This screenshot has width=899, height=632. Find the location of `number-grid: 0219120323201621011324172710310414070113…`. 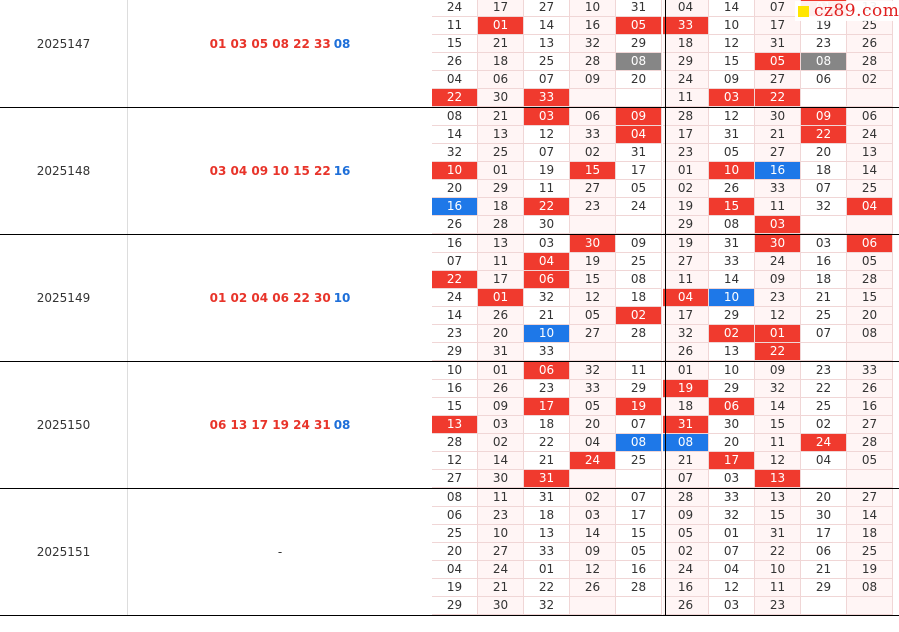

number-grid: 0219120323201621011324172710310414070113… is located at coordinates (665, 53).